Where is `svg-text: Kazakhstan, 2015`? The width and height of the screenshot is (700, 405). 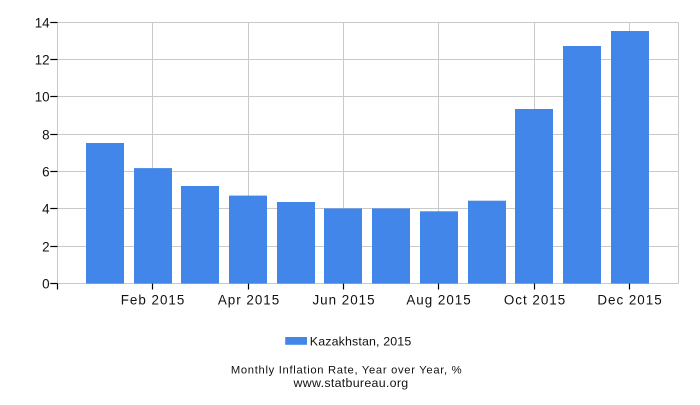
svg-text: Kazakhstan, 2015 is located at coordinates (361, 342).